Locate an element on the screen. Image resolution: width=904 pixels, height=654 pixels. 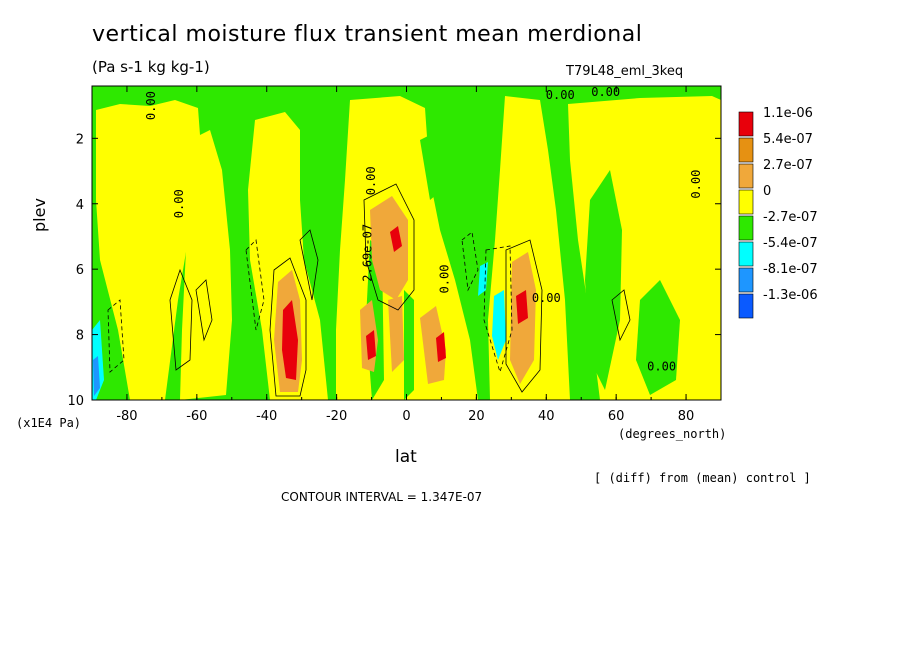
run-label: T79L48_eml_3keq is located at coordinates (625, 71).